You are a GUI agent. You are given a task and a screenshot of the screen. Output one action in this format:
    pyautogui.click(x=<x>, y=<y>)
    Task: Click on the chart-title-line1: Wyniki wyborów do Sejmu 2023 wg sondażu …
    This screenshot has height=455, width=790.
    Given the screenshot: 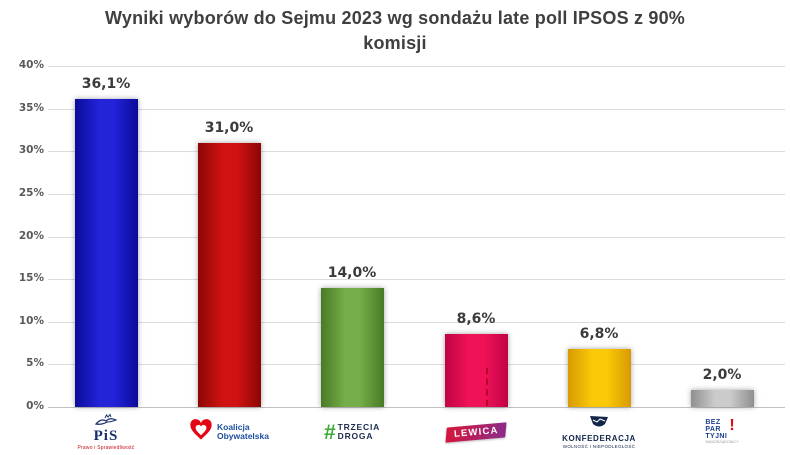 What is the action you would take?
    pyautogui.click(x=395, y=18)
    